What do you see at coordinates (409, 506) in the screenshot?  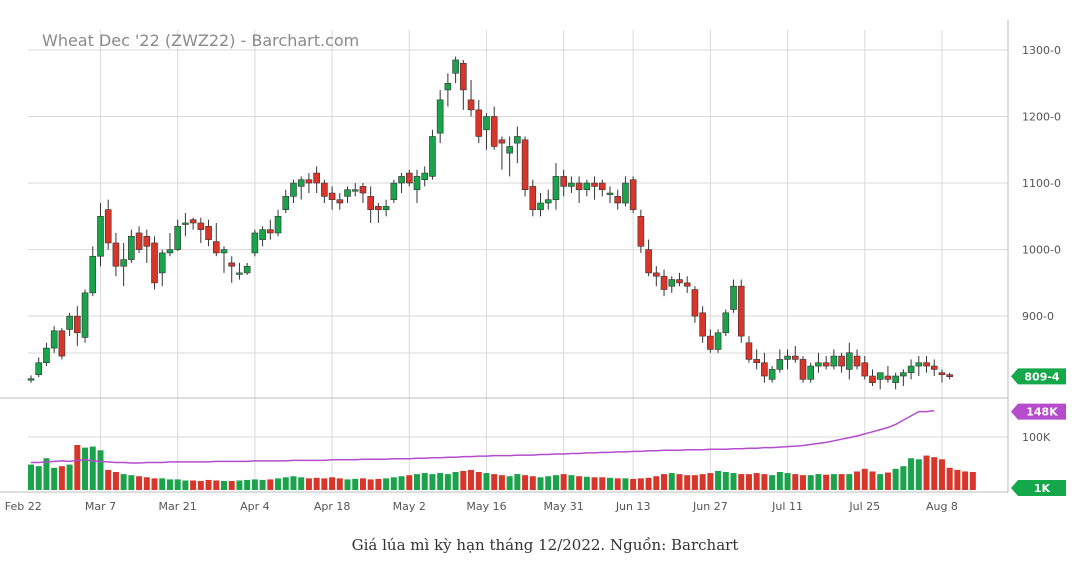 I see `date-tick-label: May 2` at bounding box center [409, 506].